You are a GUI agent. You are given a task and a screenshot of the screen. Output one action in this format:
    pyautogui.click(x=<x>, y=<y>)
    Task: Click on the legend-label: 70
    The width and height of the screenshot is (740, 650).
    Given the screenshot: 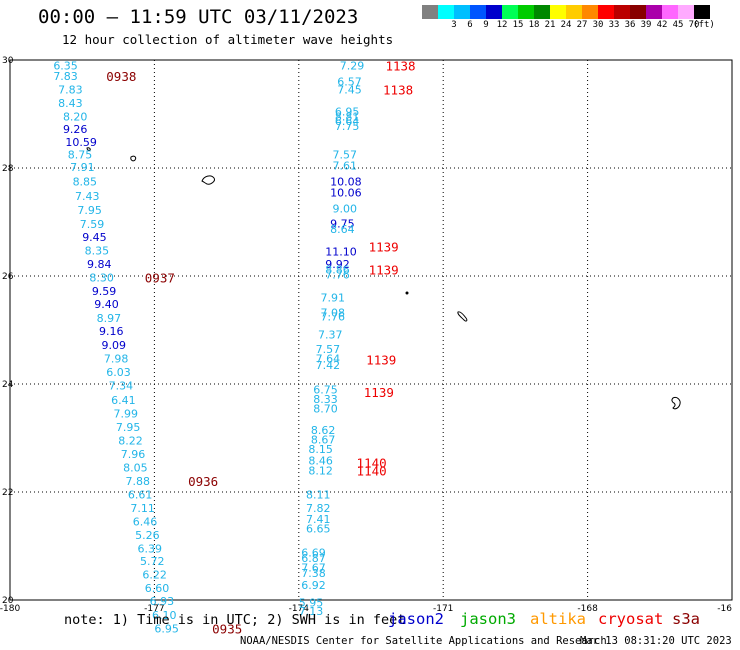 What is the action you would take?
    pyautogui.click(x=694, y=25)
    